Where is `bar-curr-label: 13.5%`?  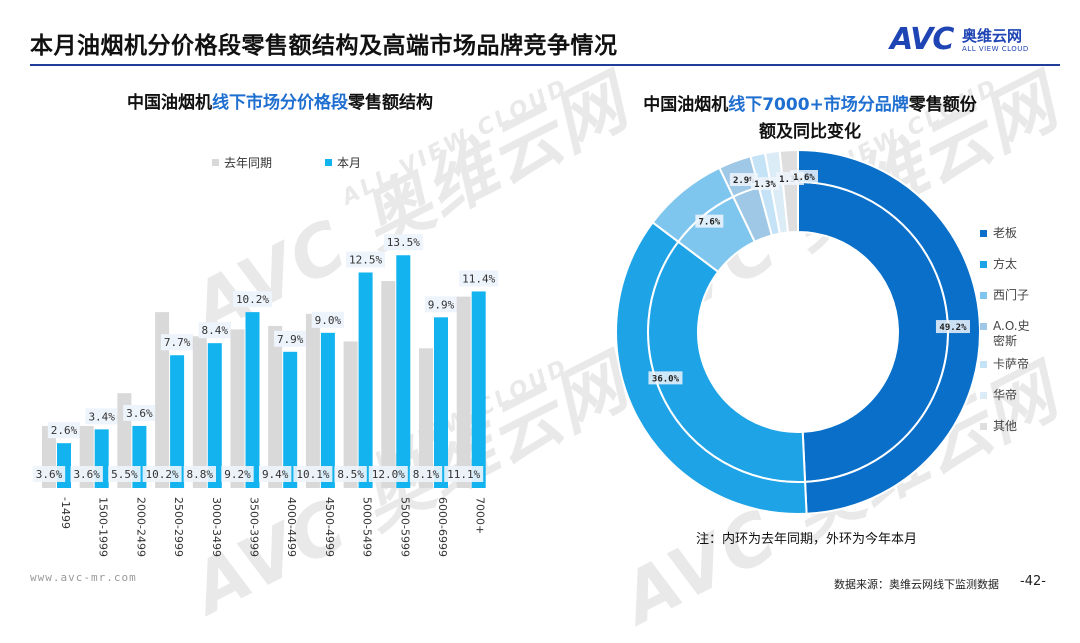
bar-curr-label: 13.5% is located at coordinates (403, 242).